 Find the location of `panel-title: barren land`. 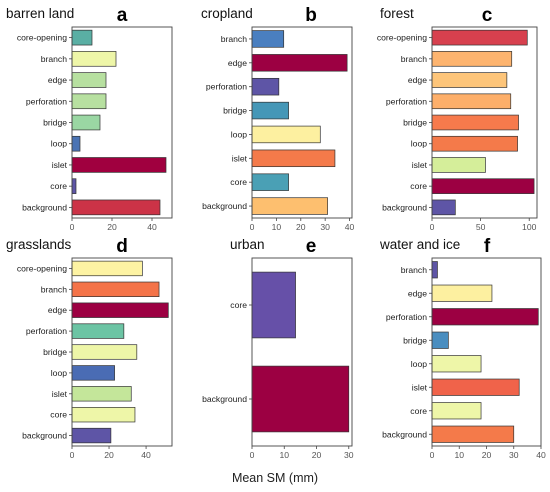

panel-title: barren land is located at coordinates (40, 13).